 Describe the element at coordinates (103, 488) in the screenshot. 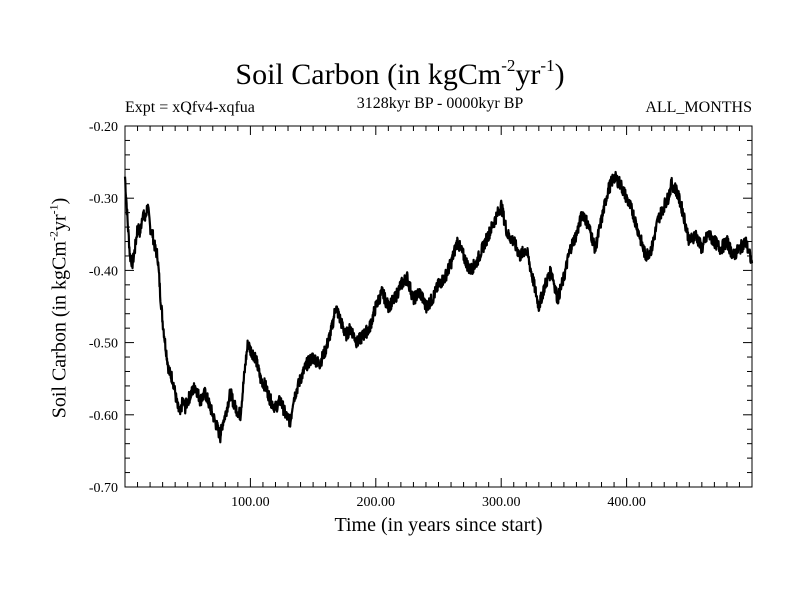

I see `y-tick-label: -0.70` at that location.